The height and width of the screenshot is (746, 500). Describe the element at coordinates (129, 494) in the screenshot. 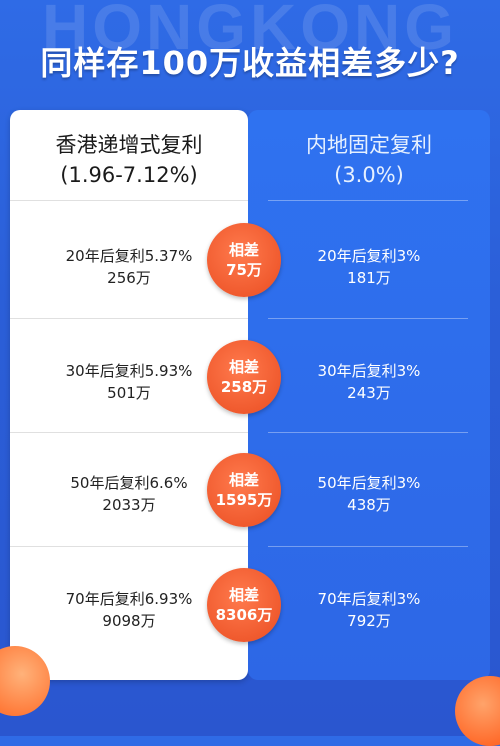

I see `left-row: 50年后复利6.6% 2033万` at that location.